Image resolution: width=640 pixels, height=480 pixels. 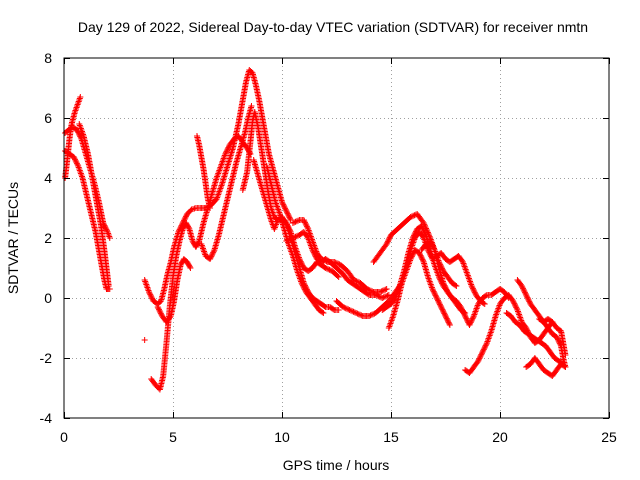 I want to click on y-tick-labels: -4 -2 0 2 4 6 8, so click(x=46, y=238).